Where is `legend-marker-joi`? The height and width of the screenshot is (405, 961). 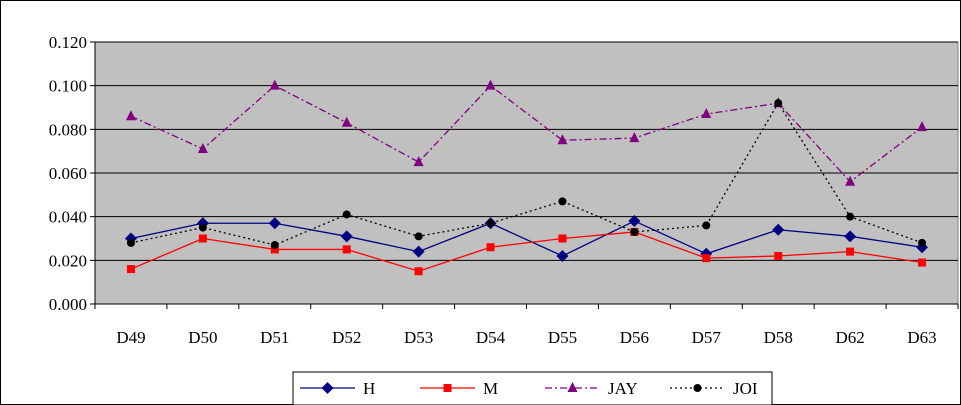
legend-marker-joi is located at coordinates (697, 388).